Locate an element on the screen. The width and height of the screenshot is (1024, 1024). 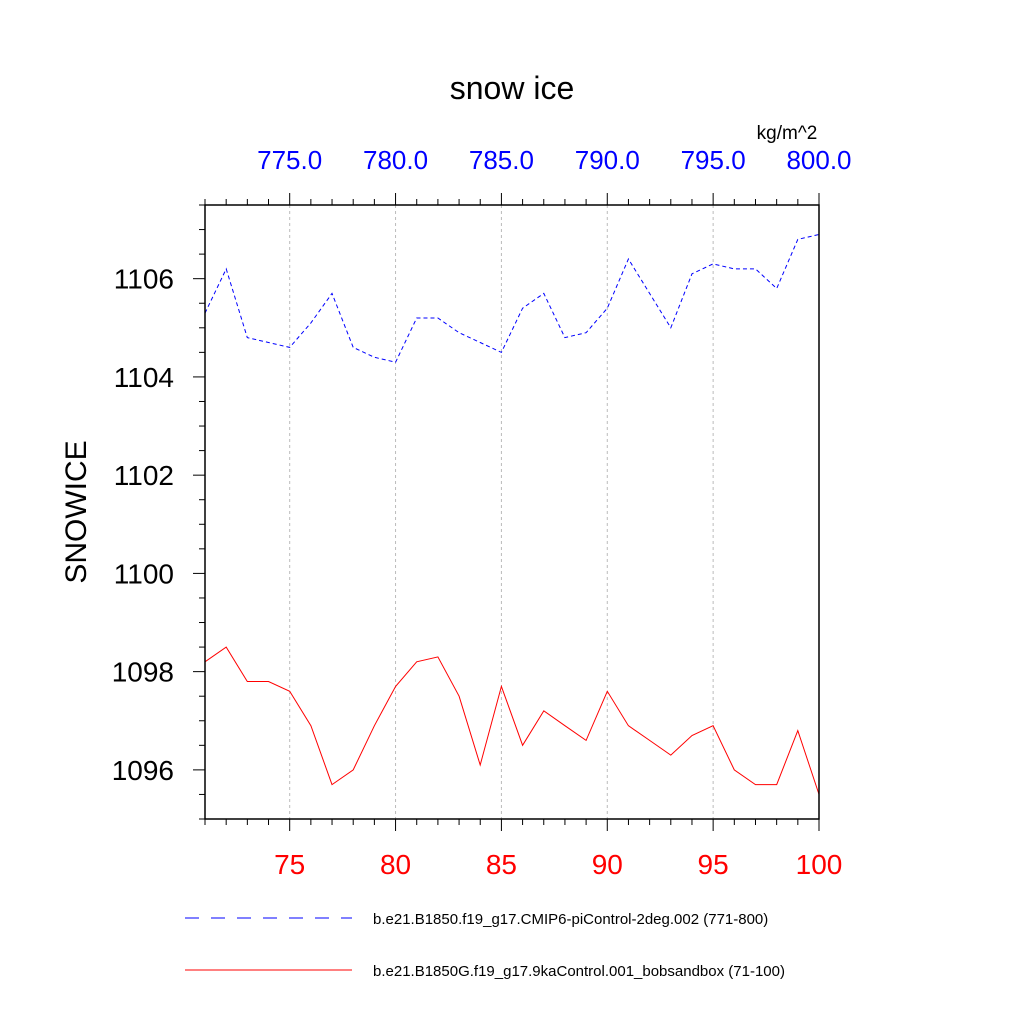
chart-title: snow ice is located at coordinates (512, 88).